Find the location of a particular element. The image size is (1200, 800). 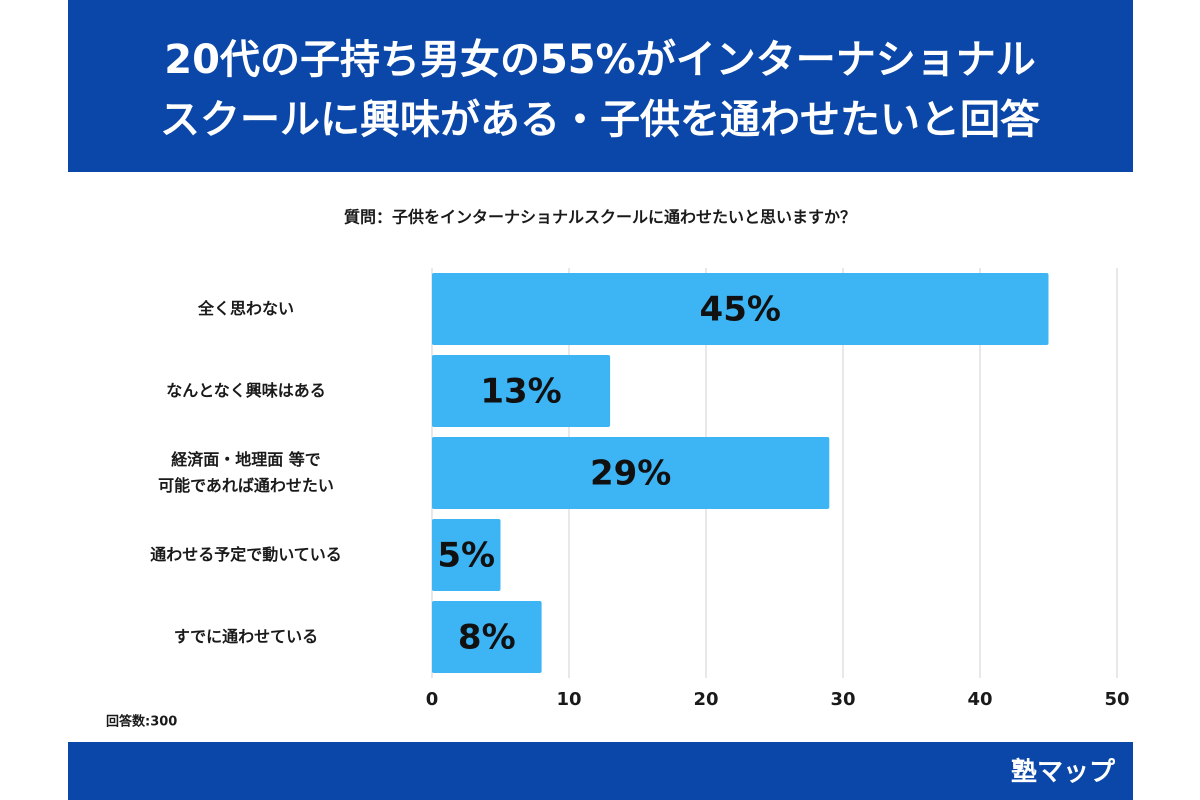

x-tick-label: 30 is located at coordinates (842, 699).